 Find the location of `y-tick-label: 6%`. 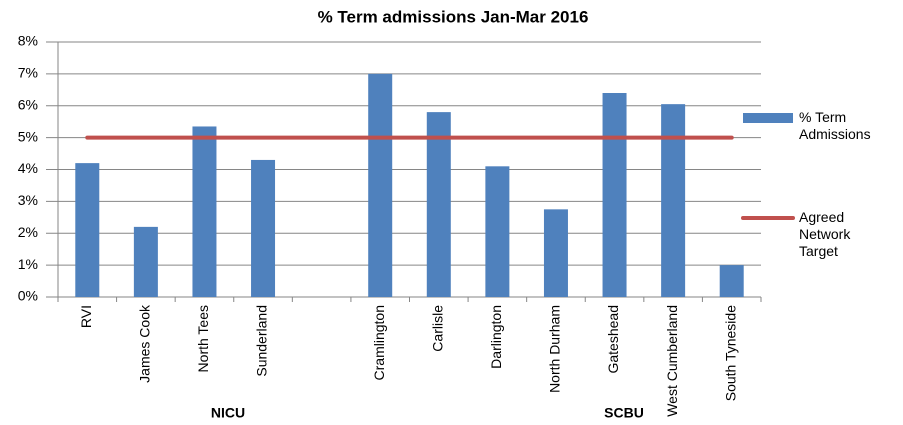

y-tick-label: 6% is located at coordinates (28, 104).